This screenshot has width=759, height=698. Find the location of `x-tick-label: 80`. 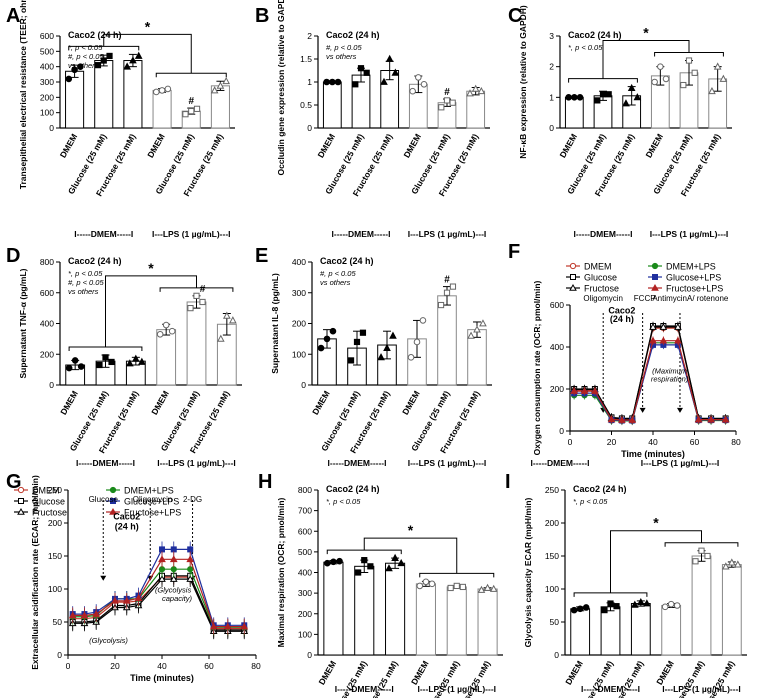

x-tick-label: 80 is located at coordinates (736, 442).